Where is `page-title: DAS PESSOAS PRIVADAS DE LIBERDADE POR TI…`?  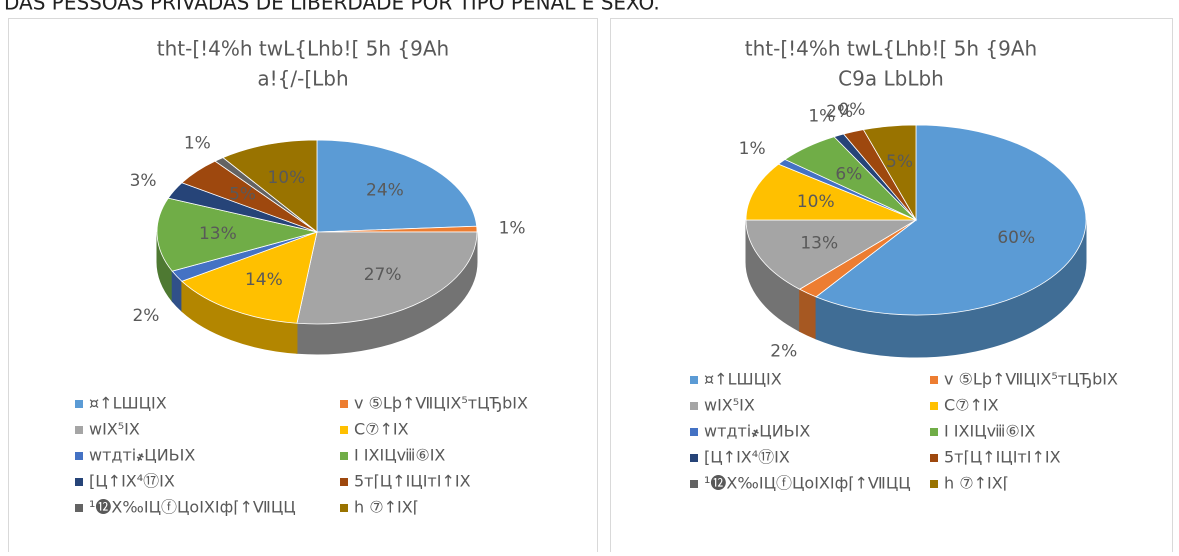
page-title: DAS PESSOAS PRIVADAS DE LIBERDADE POR TI… is located at coordinates (332, 7).